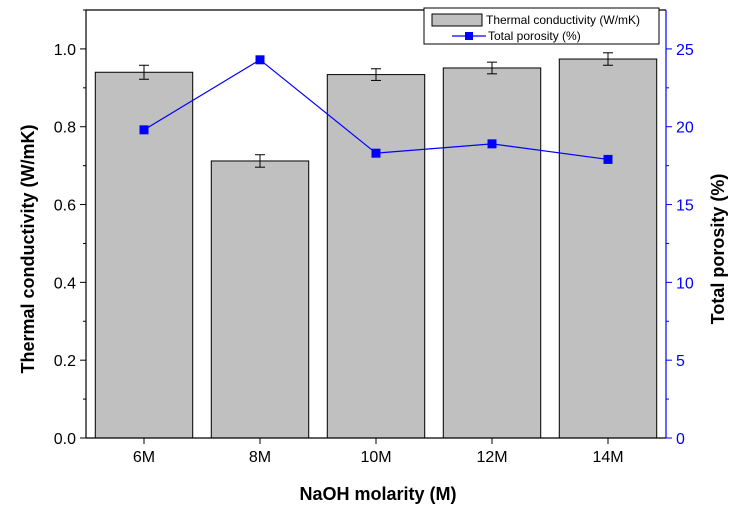 This screenshot has height=506, width=730. I want to click on porosity-point-8M, so click(260, 60).